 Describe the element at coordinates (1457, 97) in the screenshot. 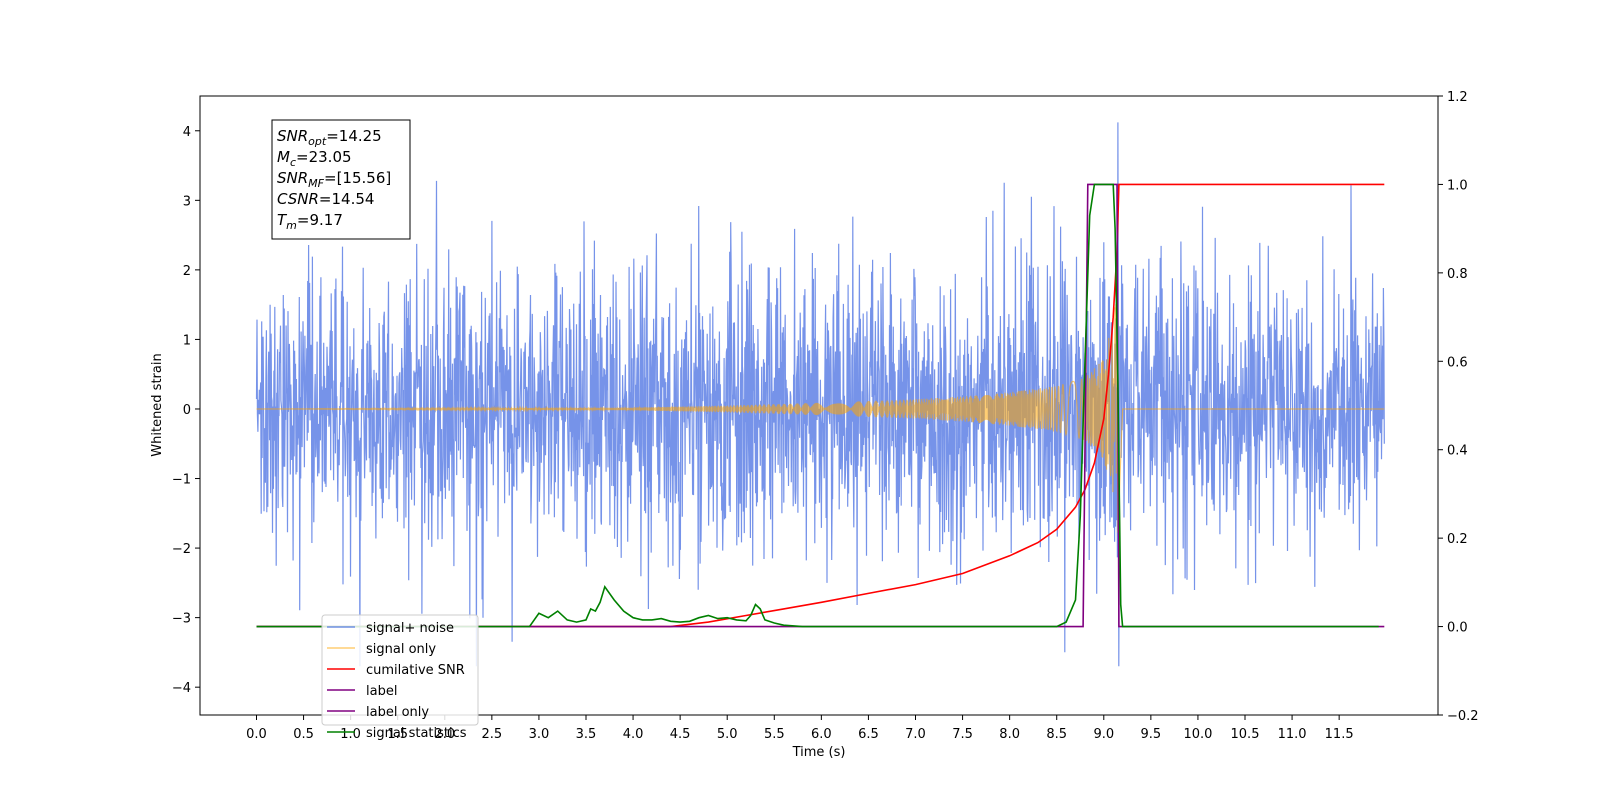

I see `y-right-tick-label: 1.2` at that location.